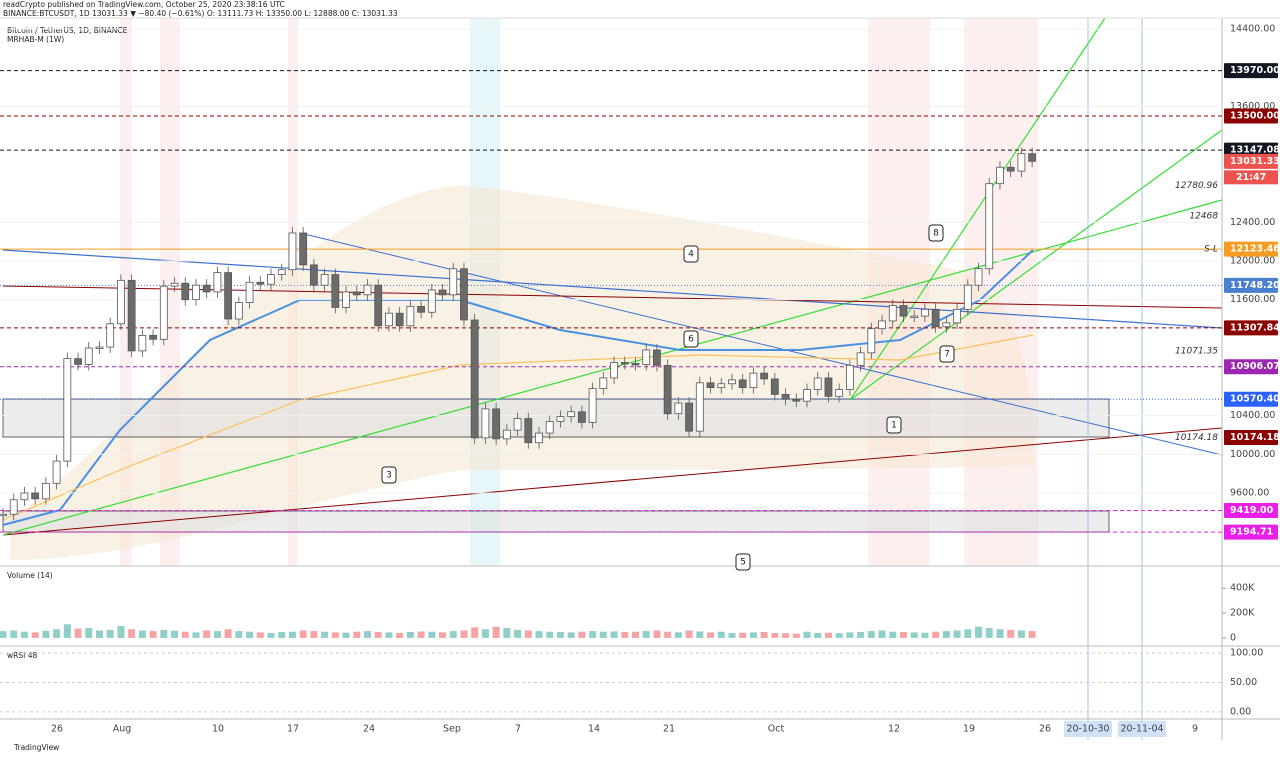 The height and width of the screenshot is (757, 1280). What do you see at coordinates (1251, 532) in the screenshot?
I see `price-box-label: 9194.71` at bounding box center [1251, 532].